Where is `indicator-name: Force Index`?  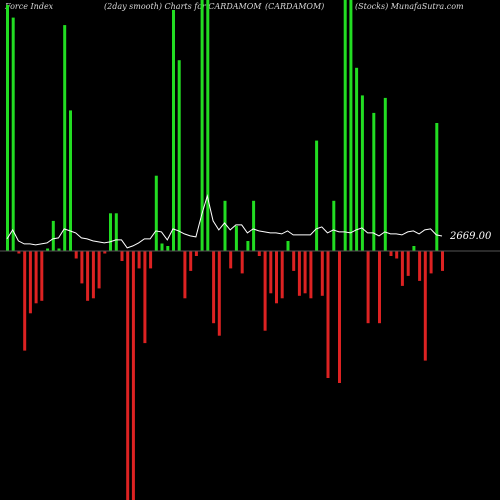
indicator-name: Force Index is located at coordinates (29, 6).